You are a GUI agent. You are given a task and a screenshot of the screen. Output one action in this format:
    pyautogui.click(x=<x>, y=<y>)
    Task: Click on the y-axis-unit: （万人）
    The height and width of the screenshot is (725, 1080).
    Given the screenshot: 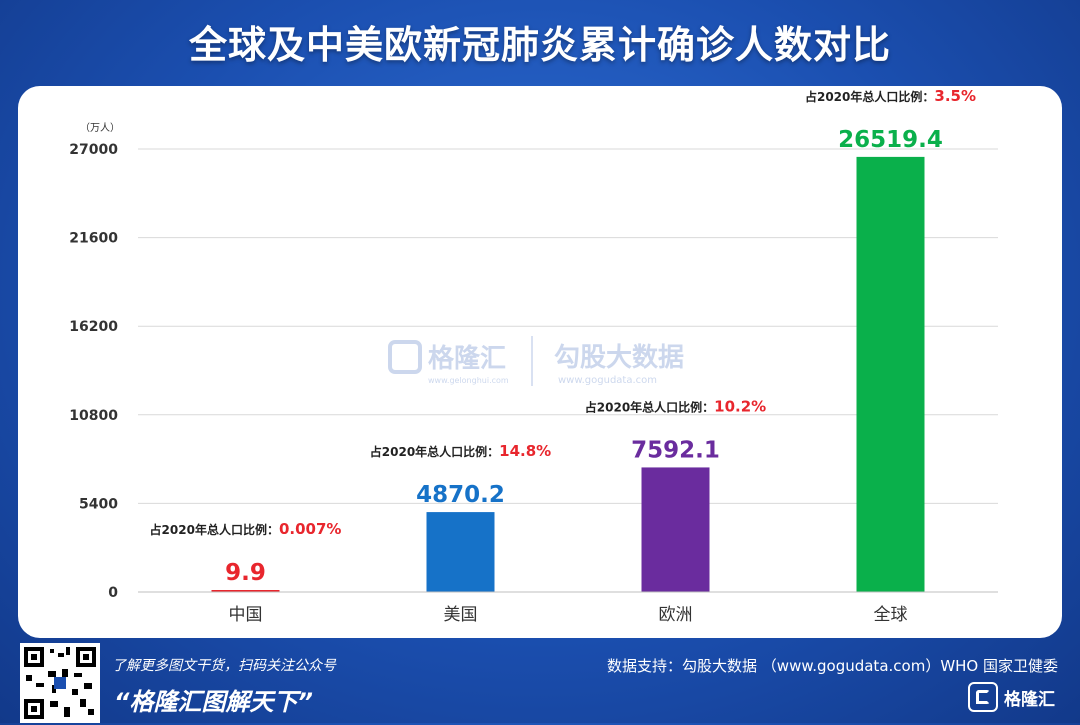 What is the action you would take?
    pyautogui.click(x=100, y=128)
    